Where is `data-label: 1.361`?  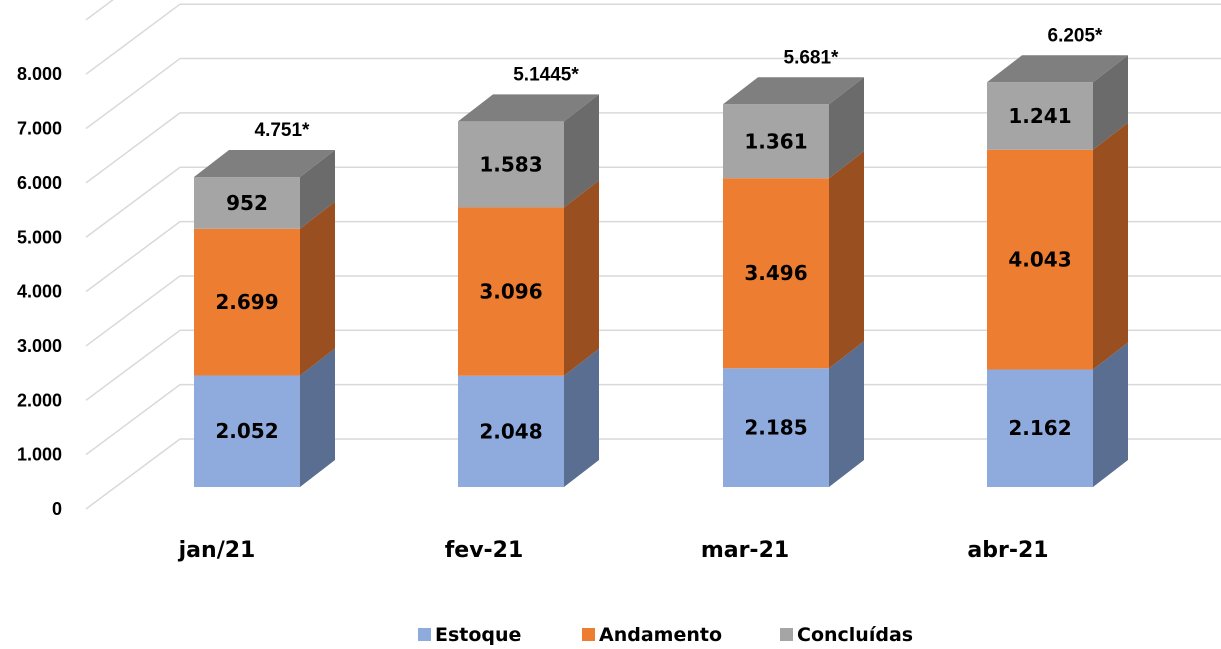
data-label: 1.361 is located at coordinates (775, 141).